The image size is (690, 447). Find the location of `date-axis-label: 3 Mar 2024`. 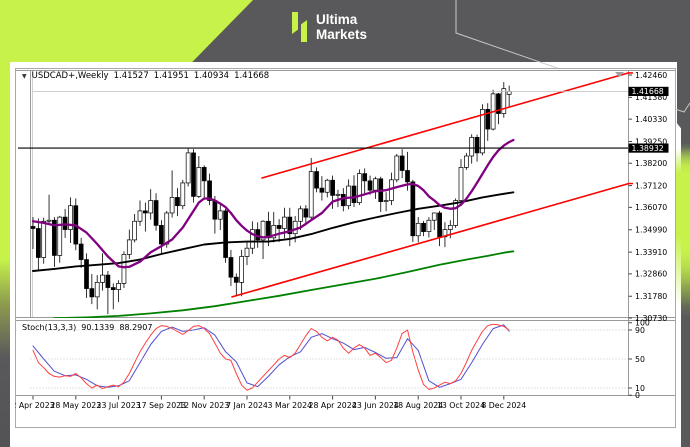

date-axis-label: 3 Mar 2024 is located at coordinates (290, 405).